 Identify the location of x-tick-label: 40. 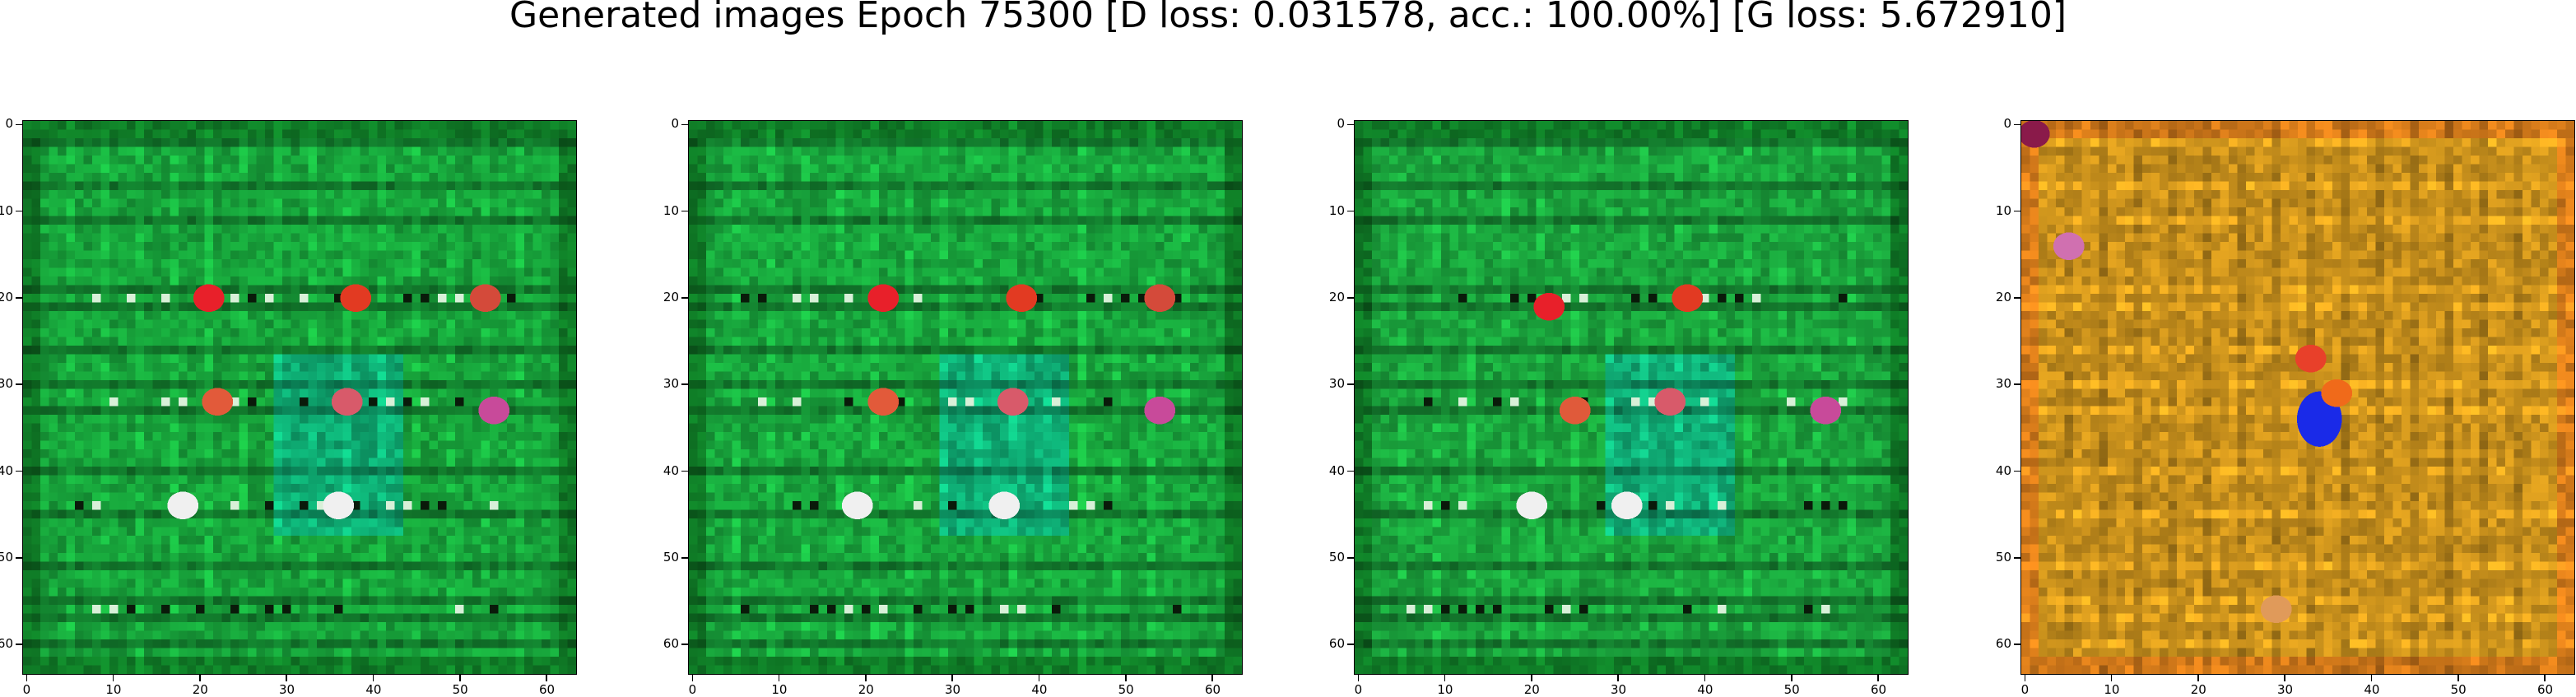
(1039, 690).